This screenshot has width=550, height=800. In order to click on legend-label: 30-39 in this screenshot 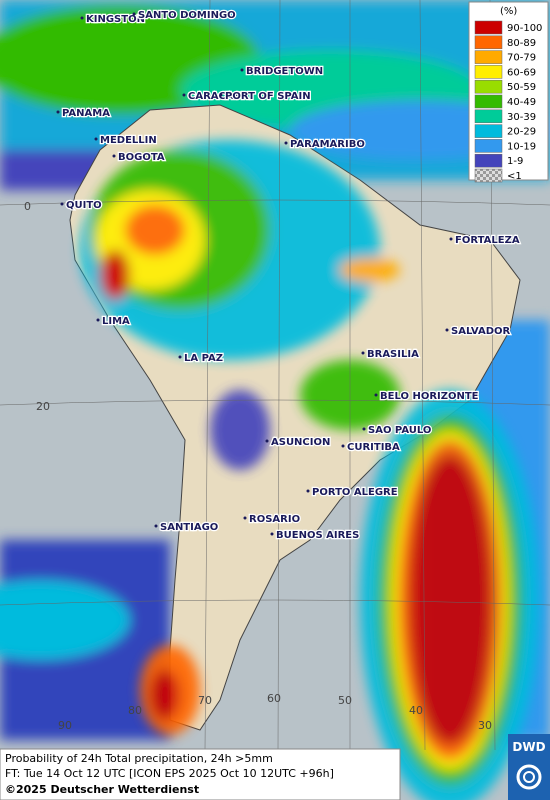, I will do `click(521, 117)`.